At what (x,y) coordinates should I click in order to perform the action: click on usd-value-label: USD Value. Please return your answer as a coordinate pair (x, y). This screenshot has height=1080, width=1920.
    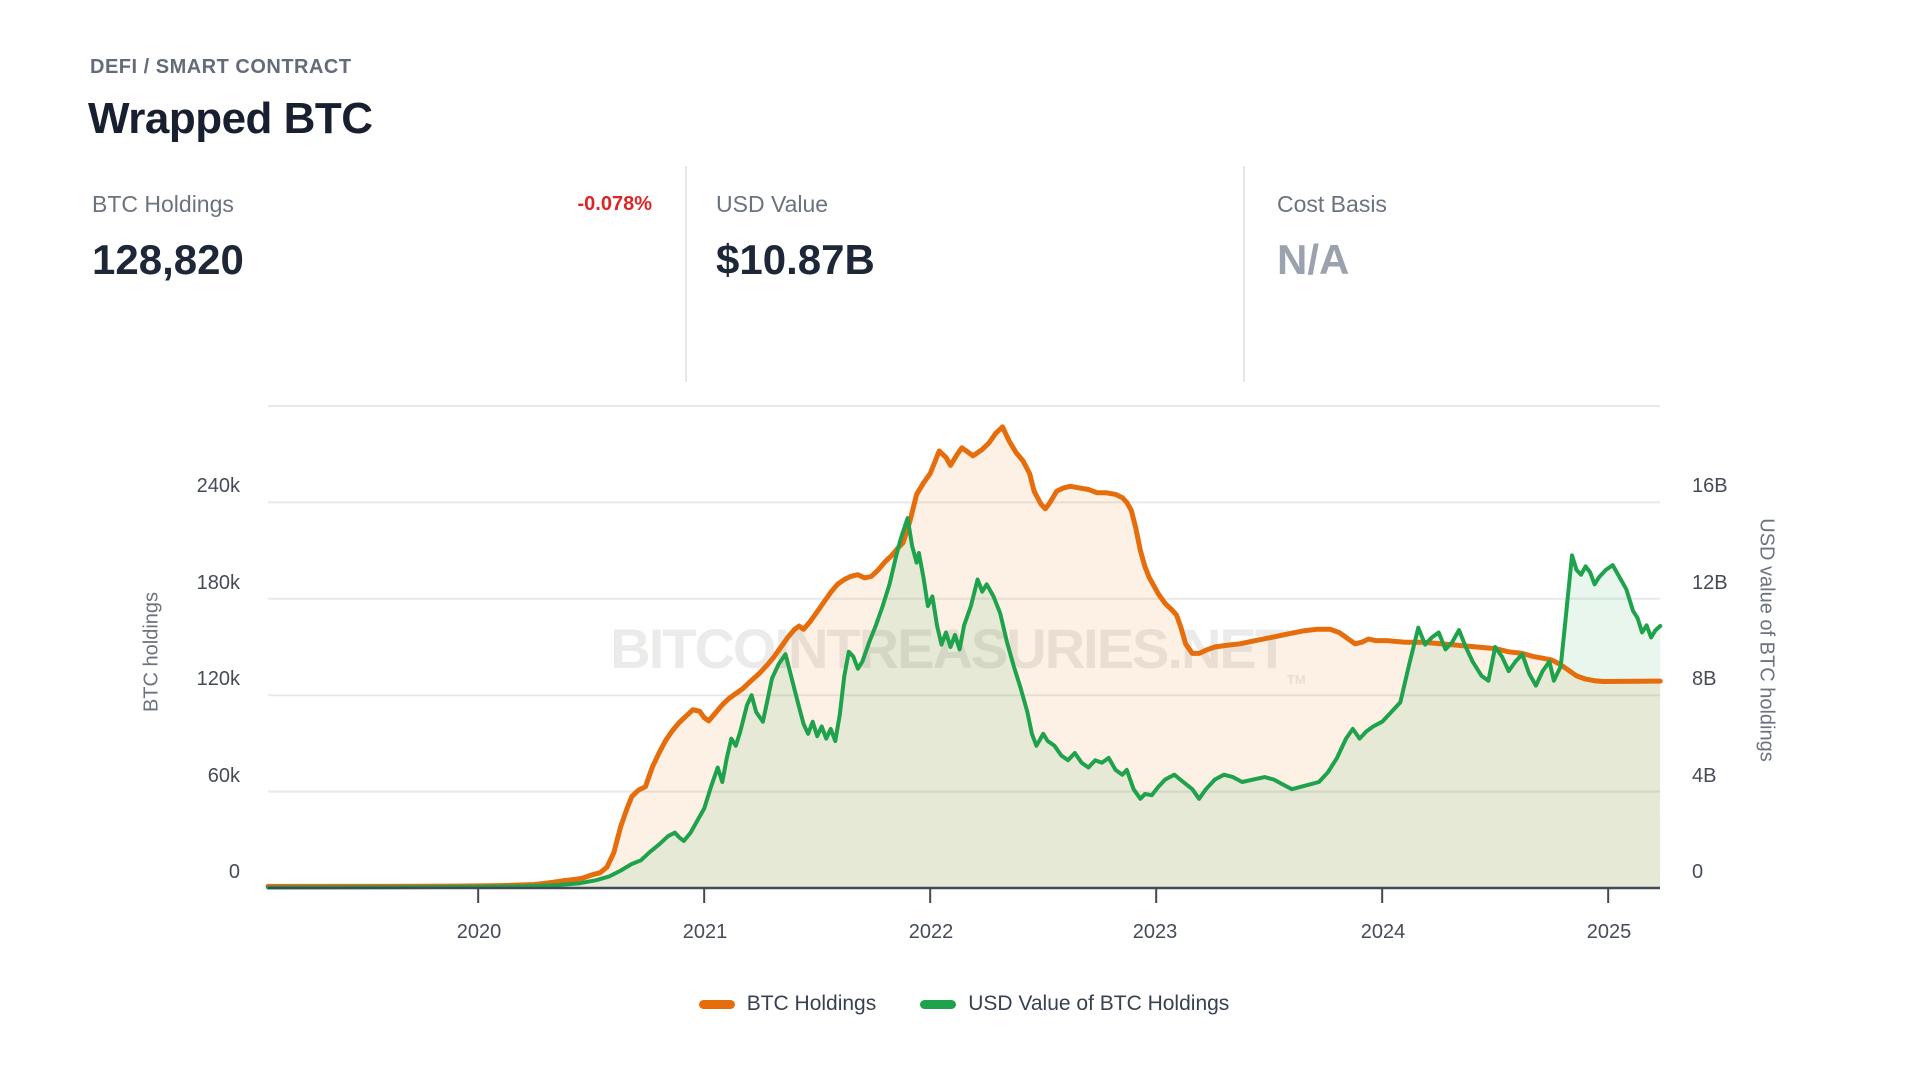
    Looking at the image, I should click on (772, 204).